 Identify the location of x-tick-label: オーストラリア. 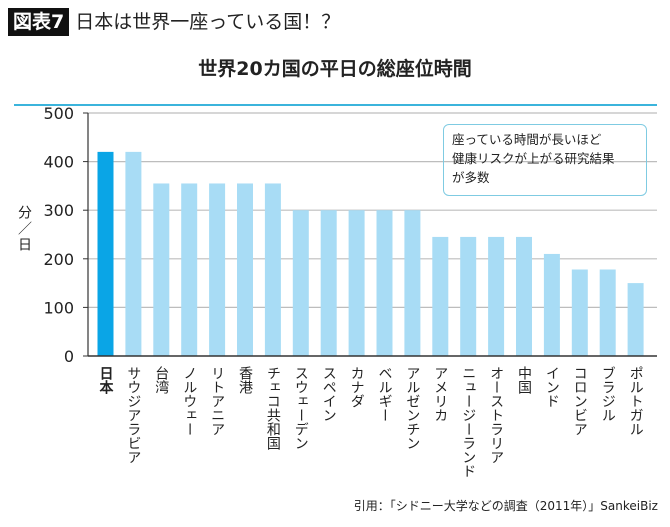
(496, 415).